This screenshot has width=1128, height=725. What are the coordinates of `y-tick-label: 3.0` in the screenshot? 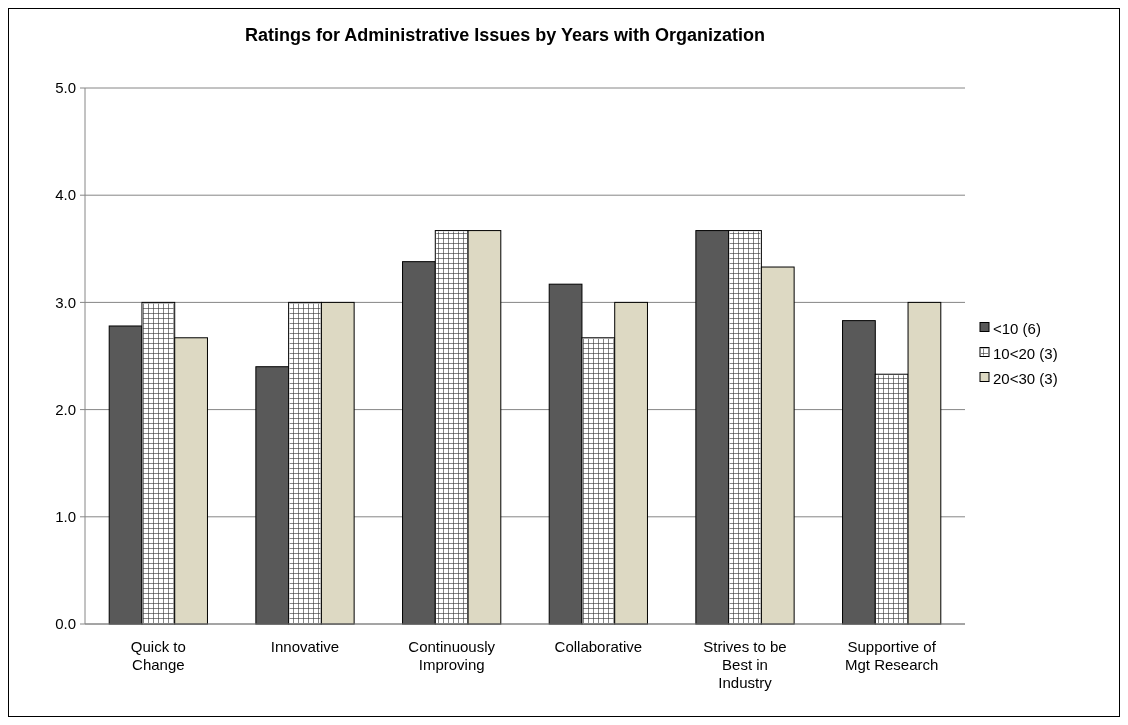 It's located at (65, 302).